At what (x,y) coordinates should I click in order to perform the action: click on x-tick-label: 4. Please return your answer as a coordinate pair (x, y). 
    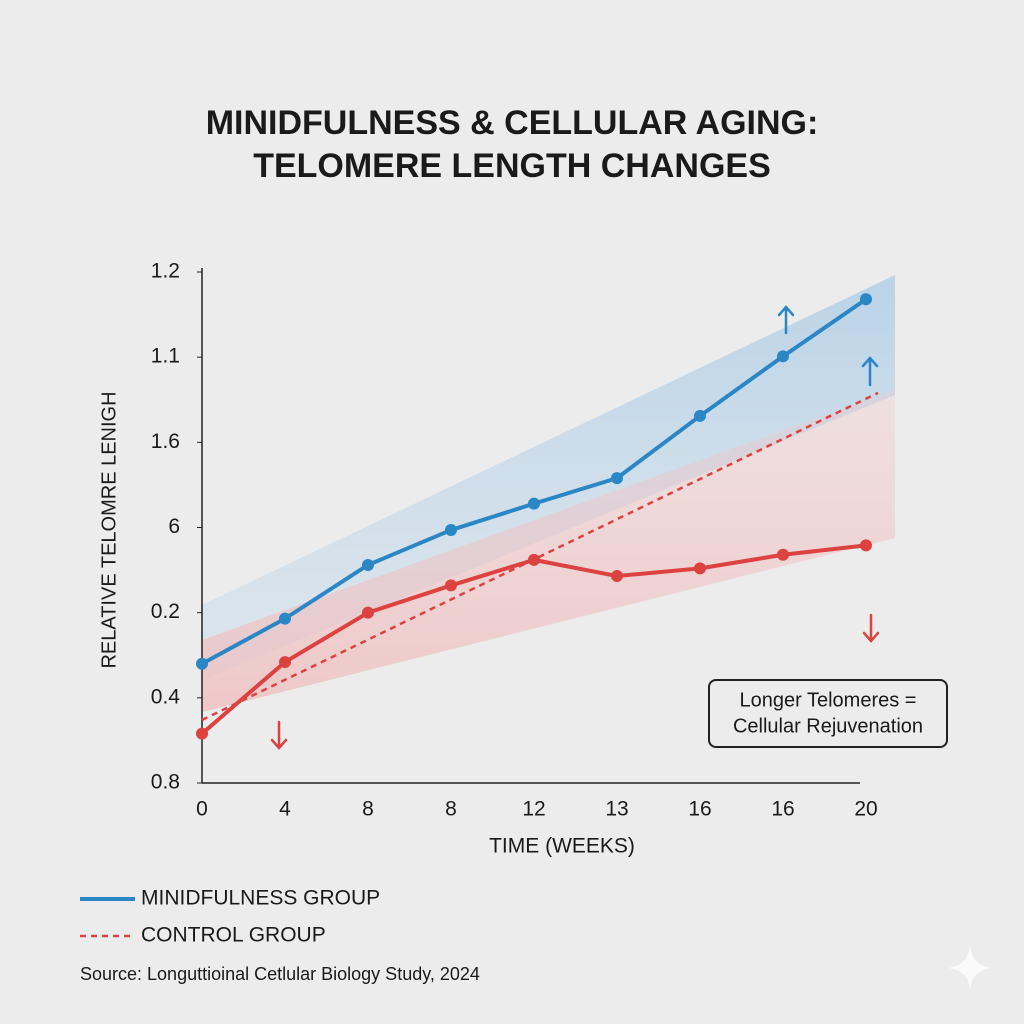
    Looking at the image, I should click on (285, 809).